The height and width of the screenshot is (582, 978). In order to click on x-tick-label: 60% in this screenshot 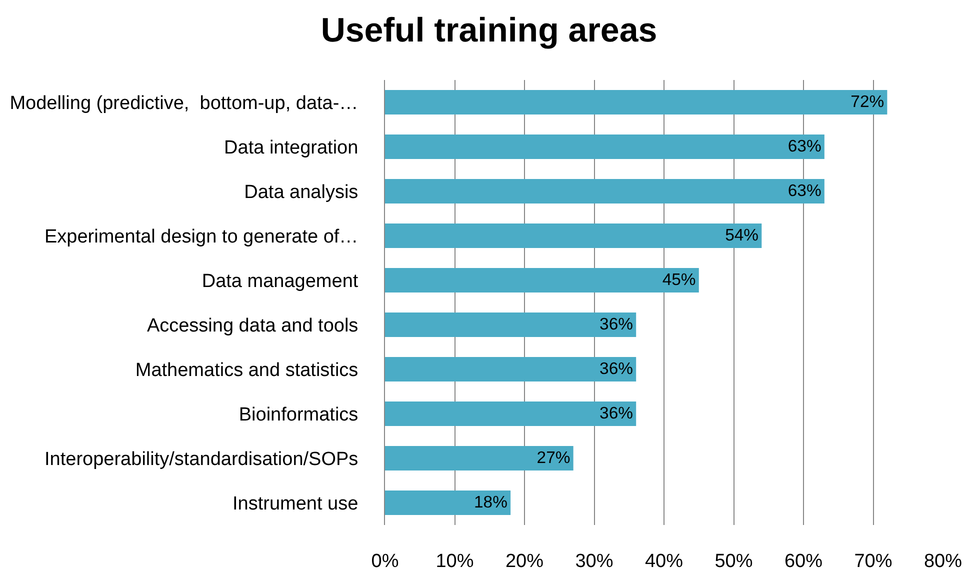, I will do `click(803, 561)`.